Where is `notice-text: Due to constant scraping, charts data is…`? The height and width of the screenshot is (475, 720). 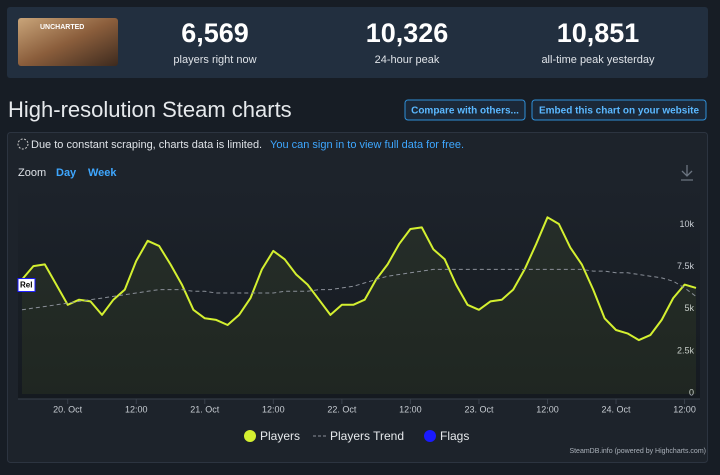
notice-text: Due to constant scraping, charts data is… is located at coordinates (146, 145).